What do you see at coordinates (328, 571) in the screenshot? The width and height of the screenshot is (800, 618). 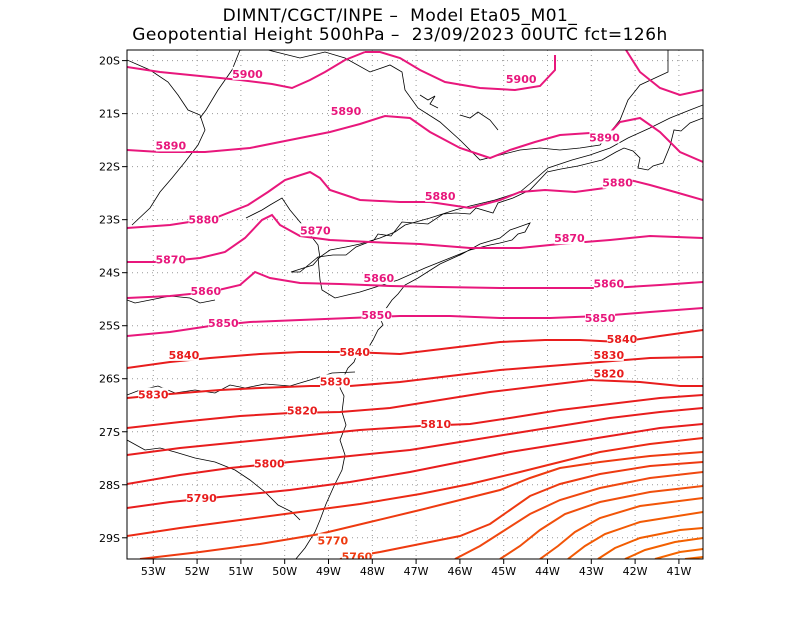 I see `tick-label-lon: 49W` at bounding box center [328, 571].